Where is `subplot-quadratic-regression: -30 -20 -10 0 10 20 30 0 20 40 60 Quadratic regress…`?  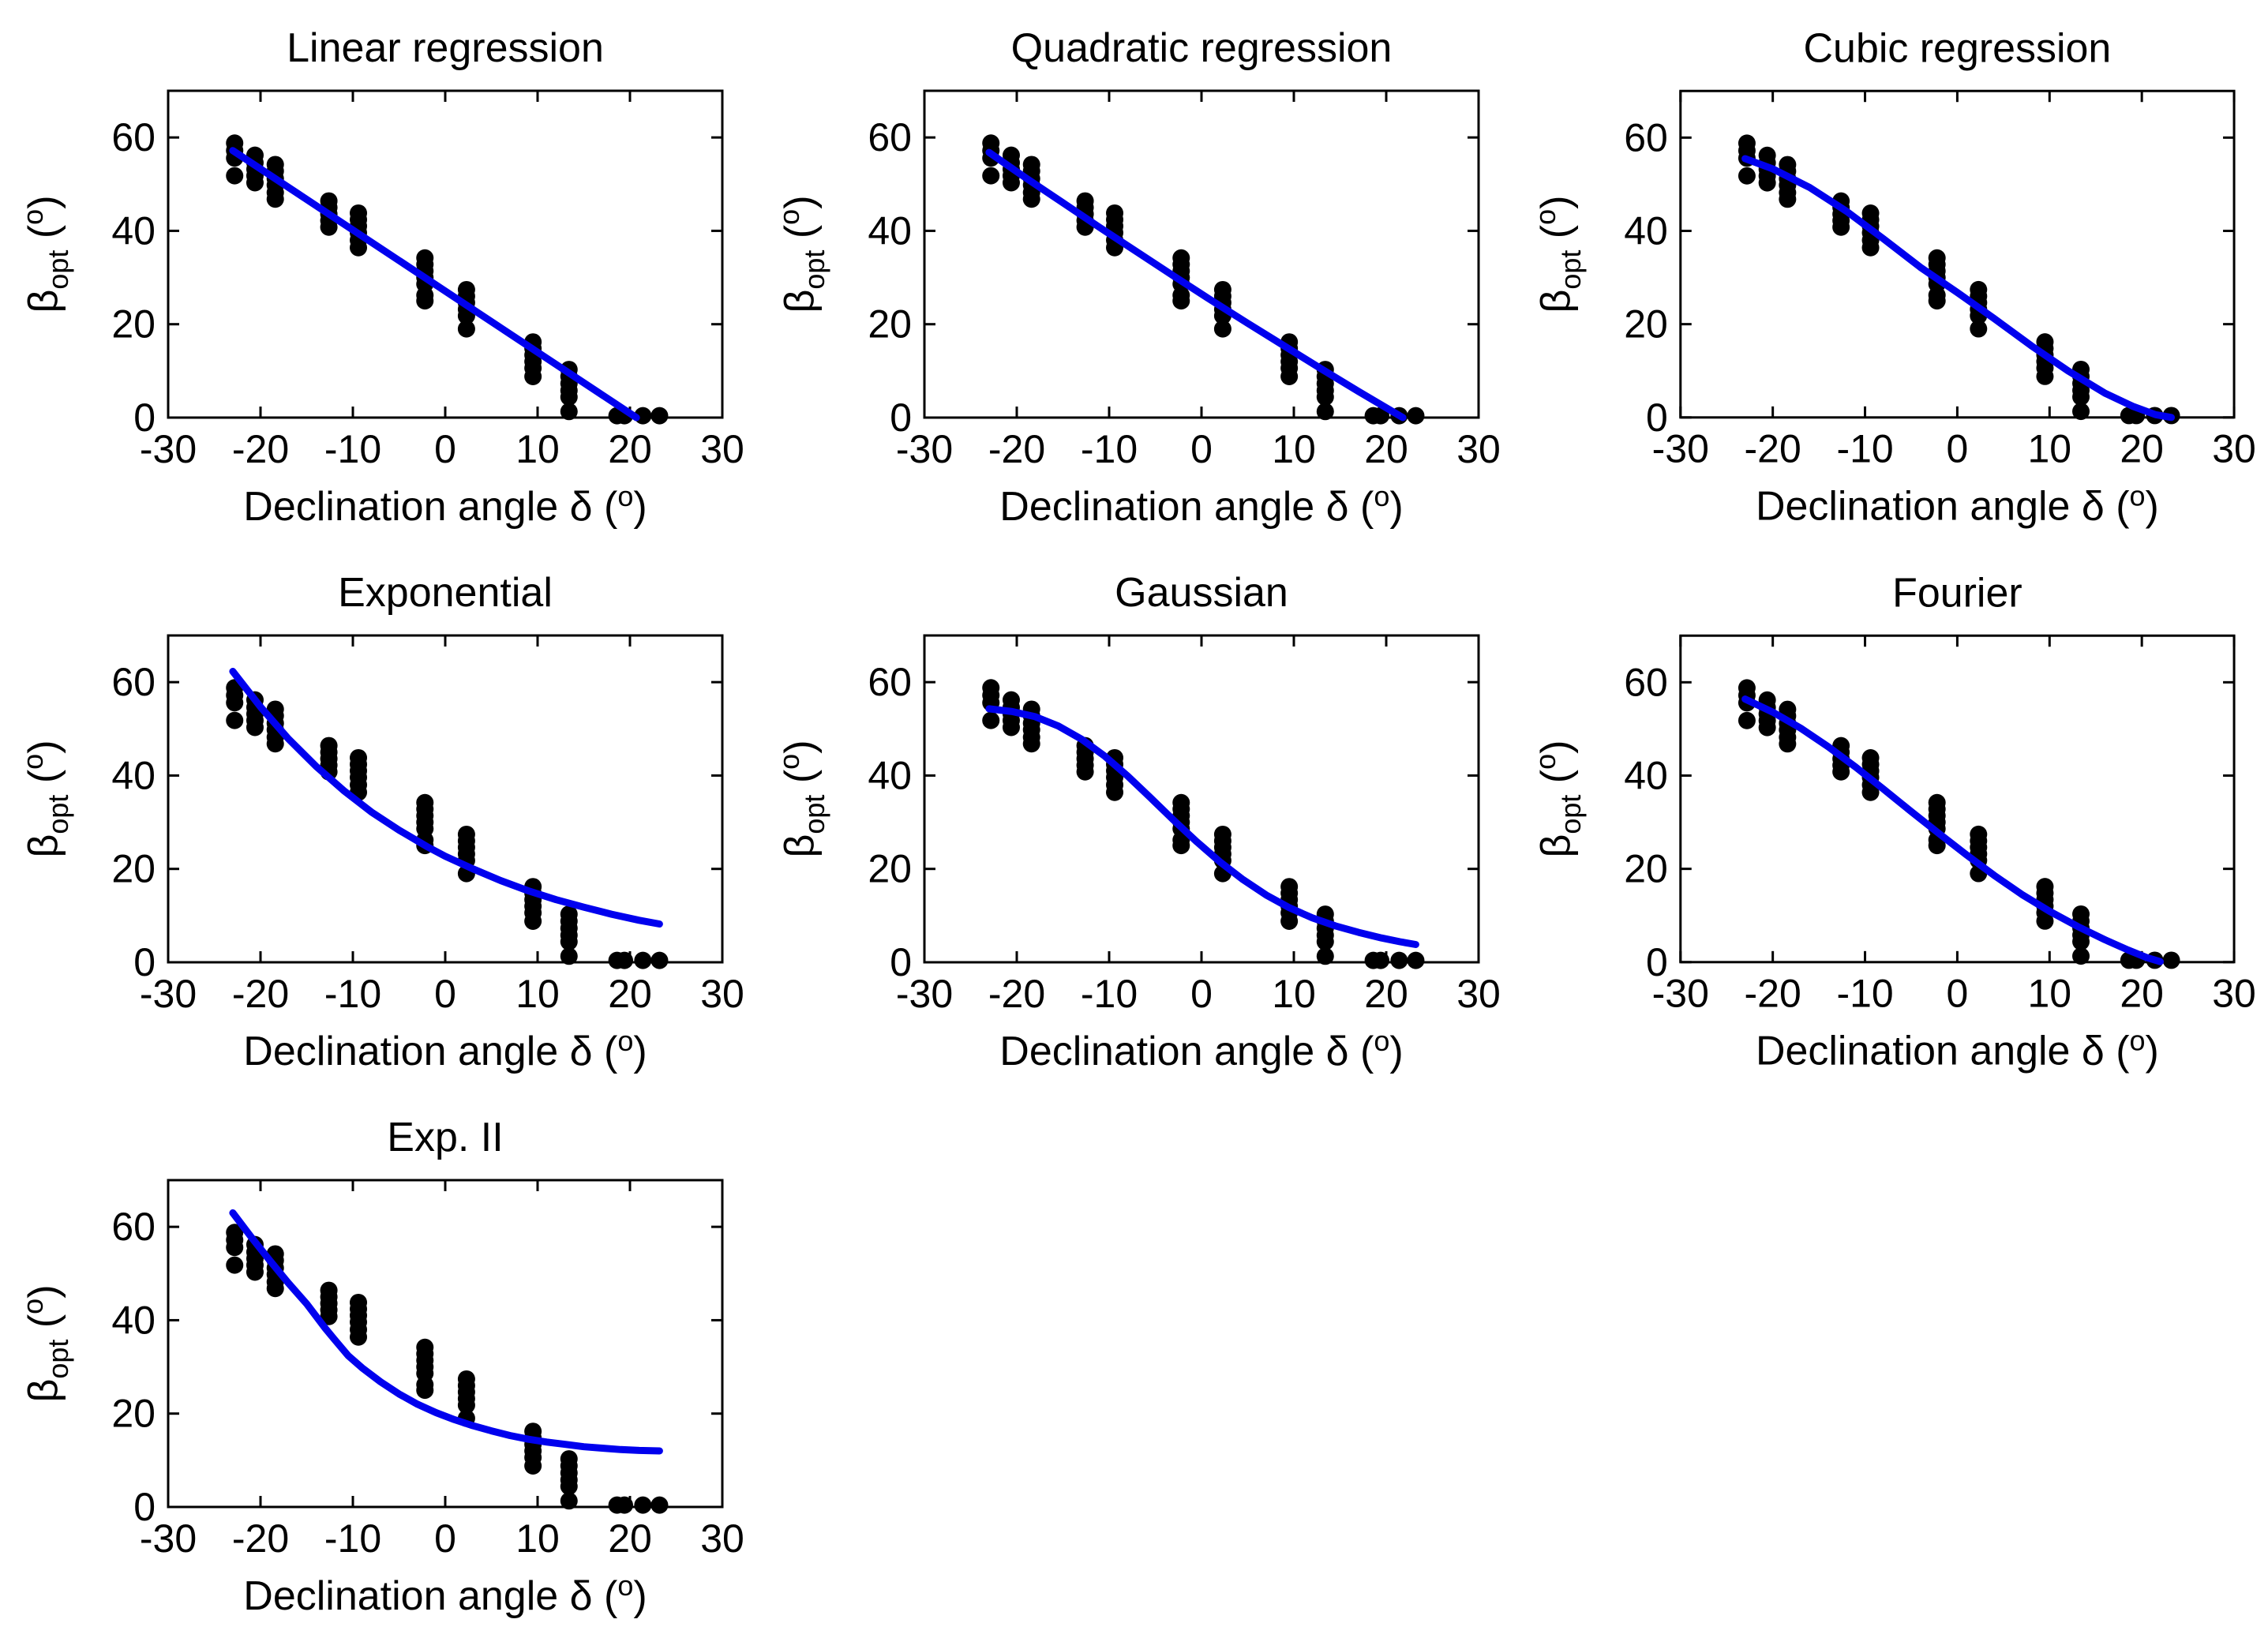 subplot-quadratic-regression: -30 -20 -10 0 10 20 30 0 20 40 60 Quadratic regress… is located at coordinates (1134, 272).